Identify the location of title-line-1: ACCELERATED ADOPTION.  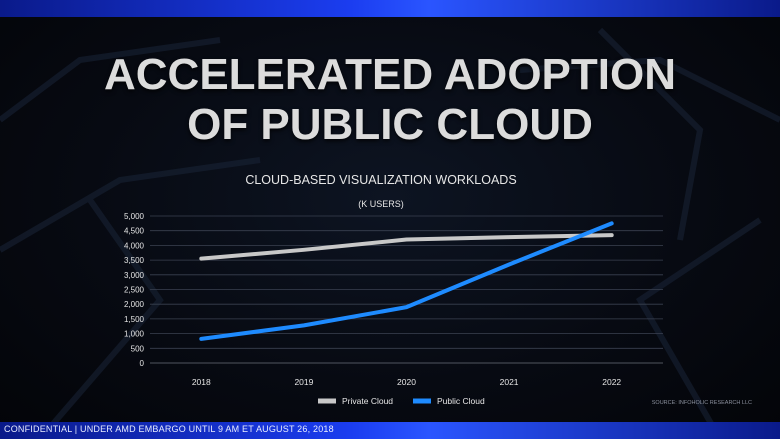
(390, 74).